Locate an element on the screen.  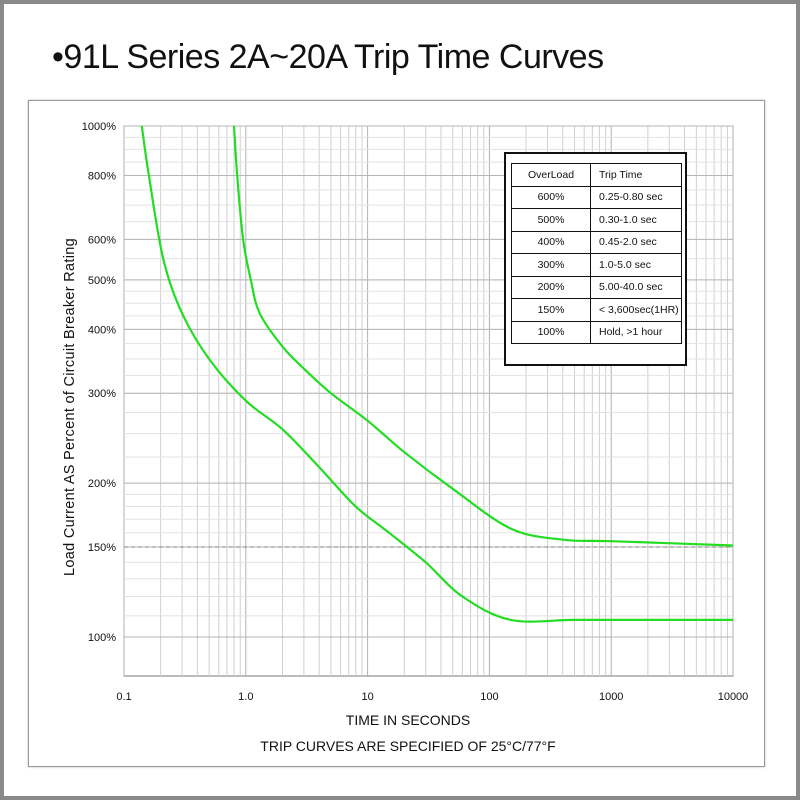
overload-cell: 400% is located at coordinates (551, 242).